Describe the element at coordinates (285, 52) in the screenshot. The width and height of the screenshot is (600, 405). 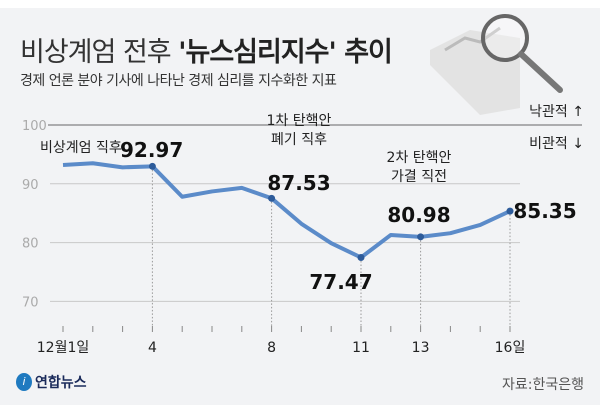
I see `title-bold: '뉴스심리지수' 추이` at that location.